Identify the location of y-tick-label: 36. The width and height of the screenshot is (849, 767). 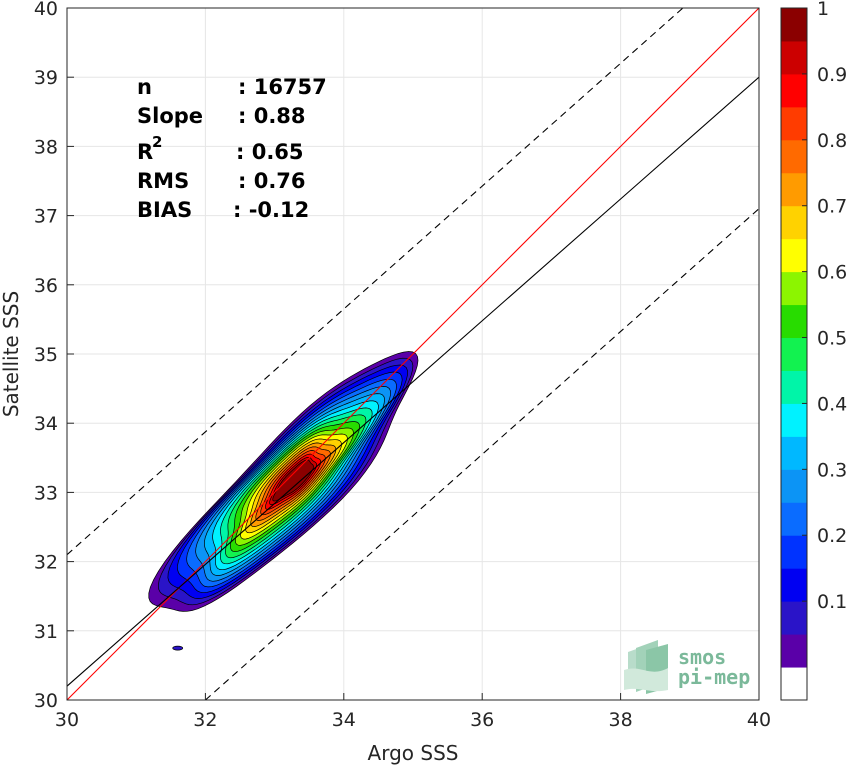
(46, 286).